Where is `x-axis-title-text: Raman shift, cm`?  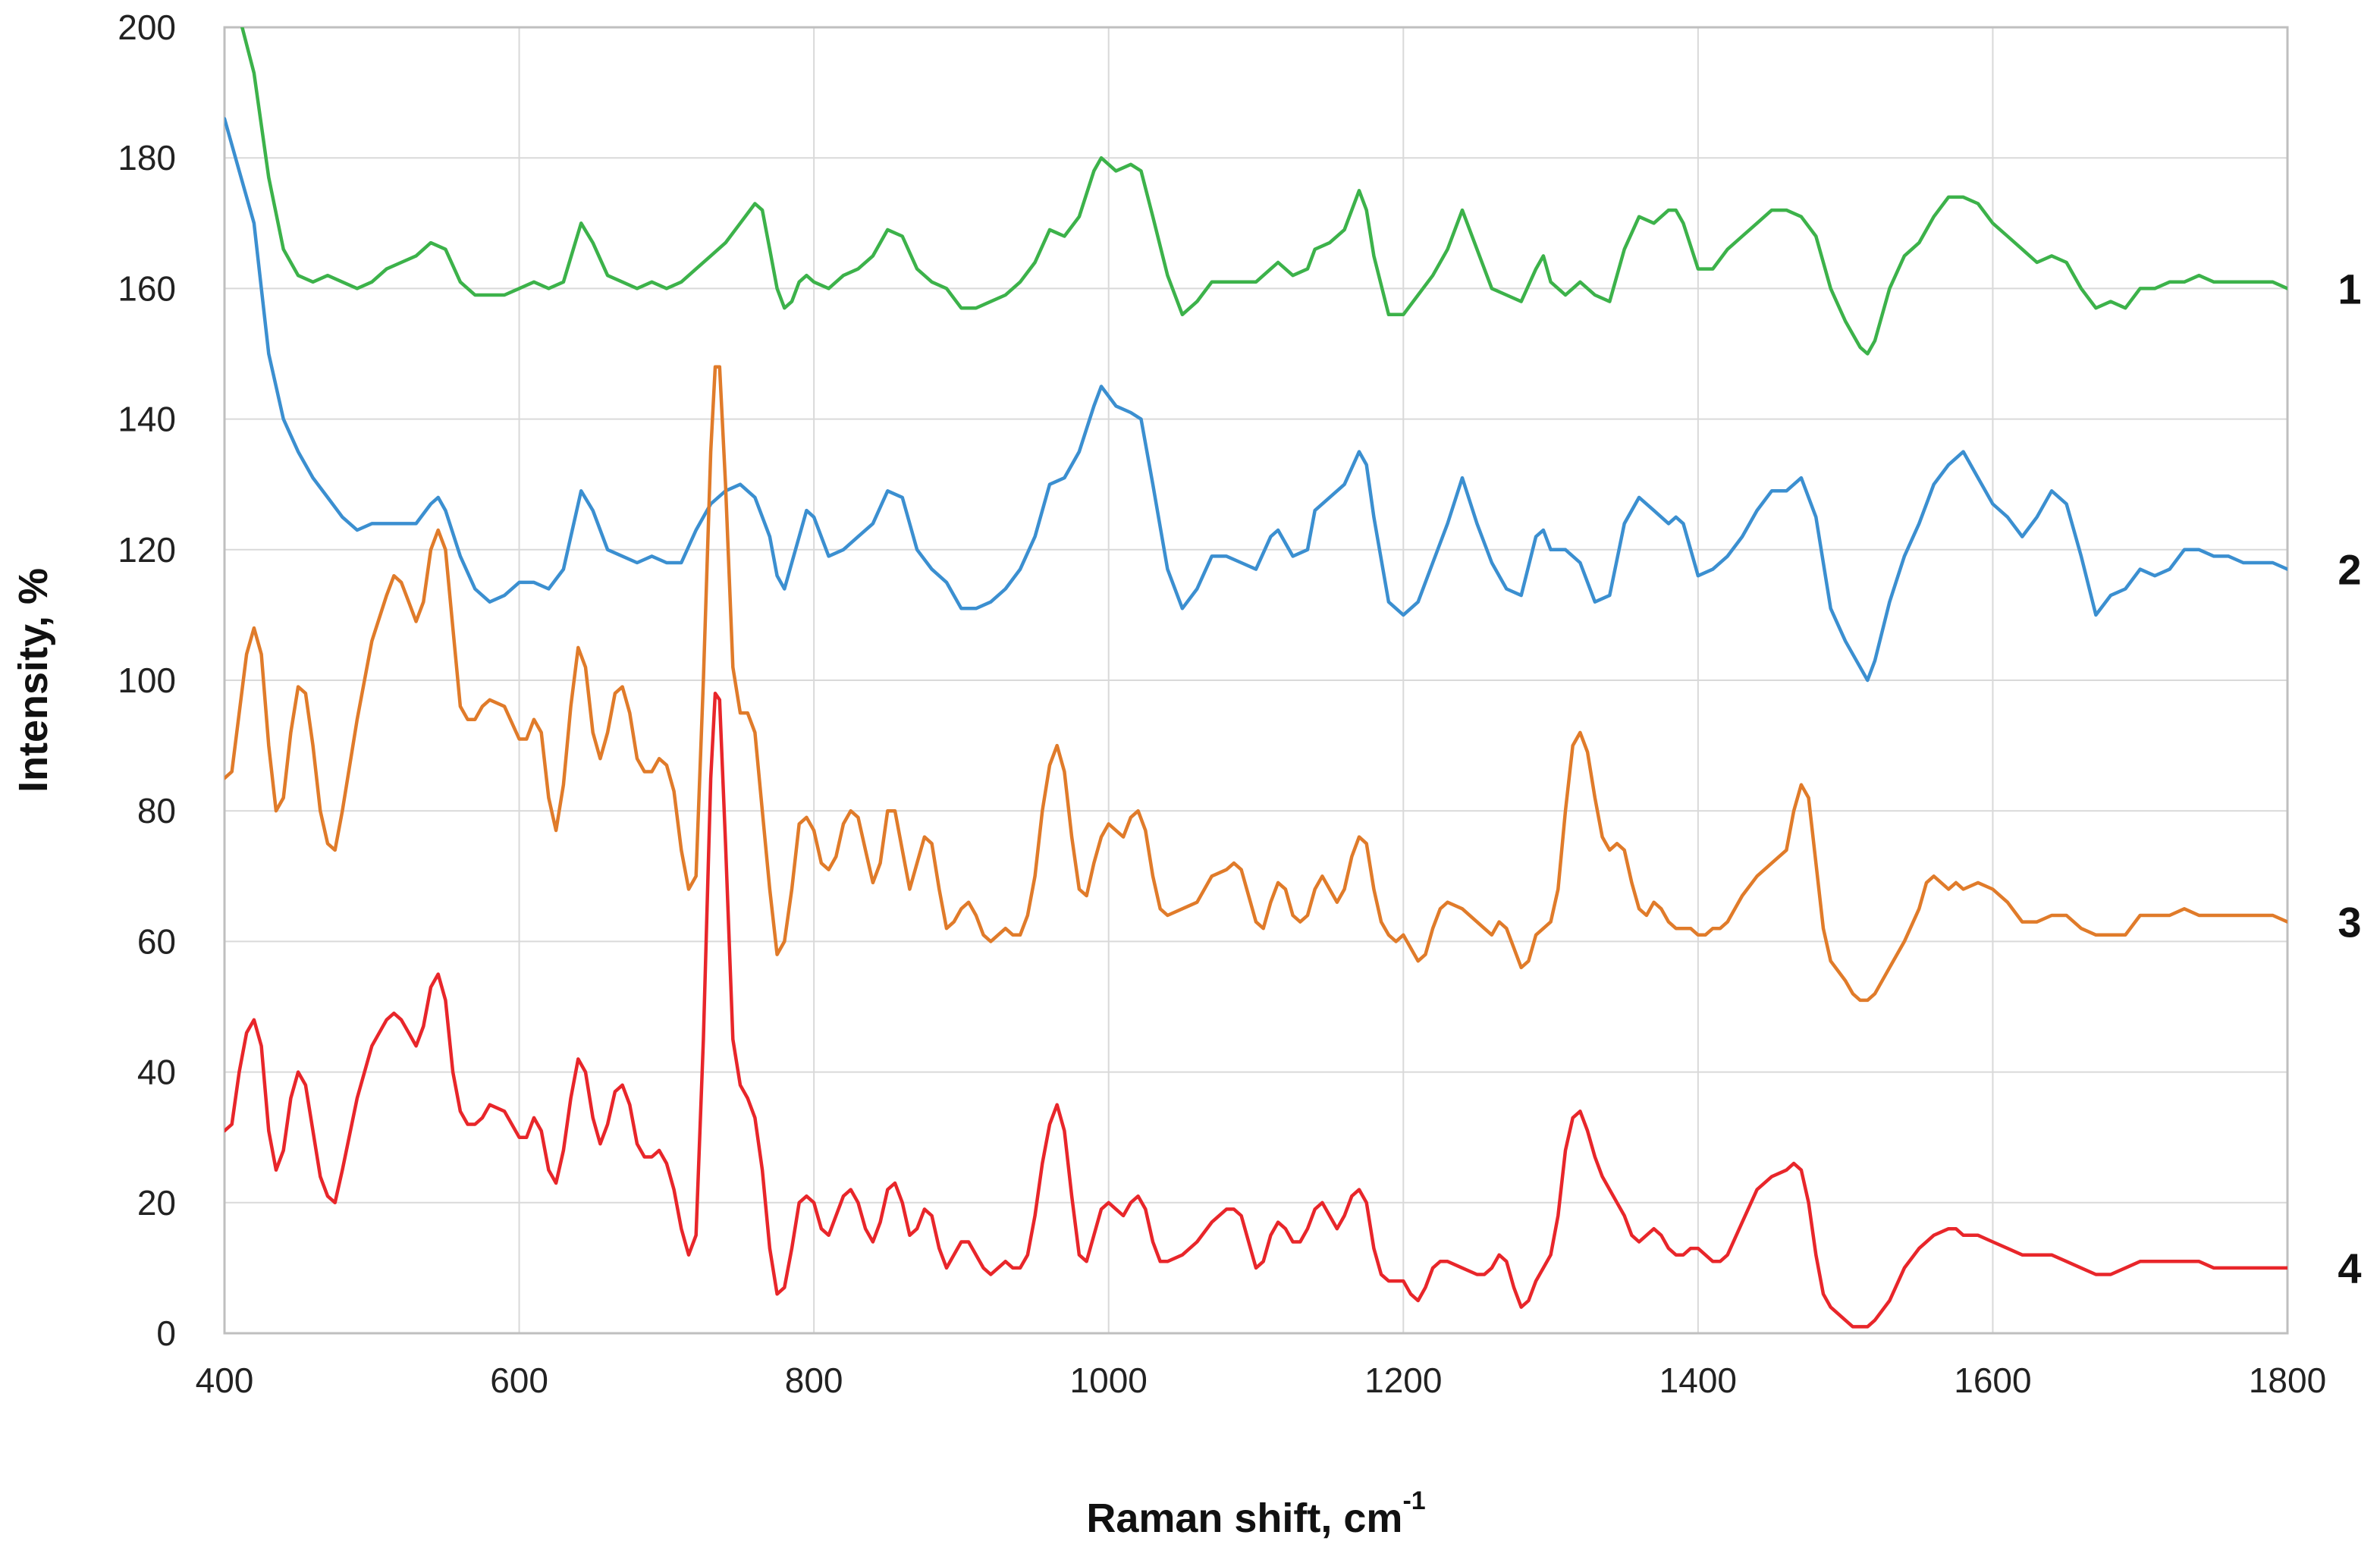
x-axis-title-text: Raman shift, cm is located at coordinates (1244, 1519).